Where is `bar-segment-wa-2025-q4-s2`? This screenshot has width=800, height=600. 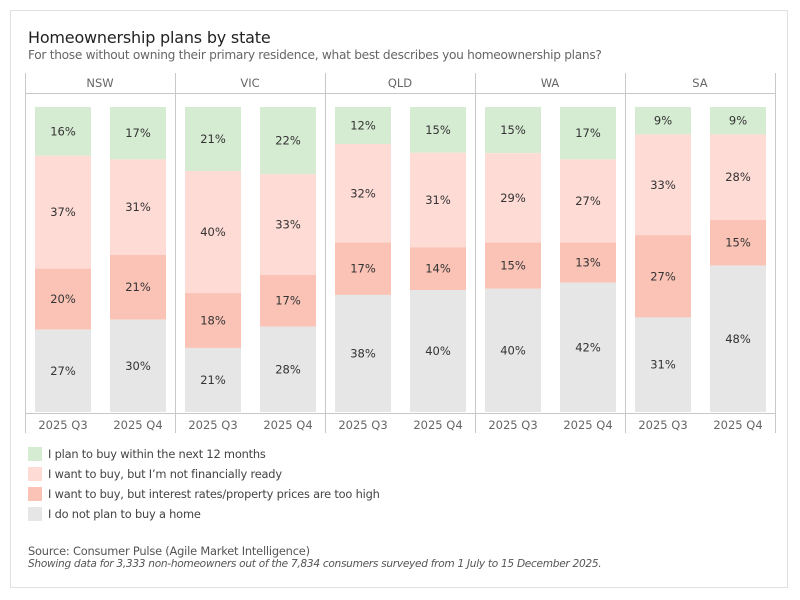 bar-segment-wa-2025-q4-s2 is located at coordinates (588, 262).